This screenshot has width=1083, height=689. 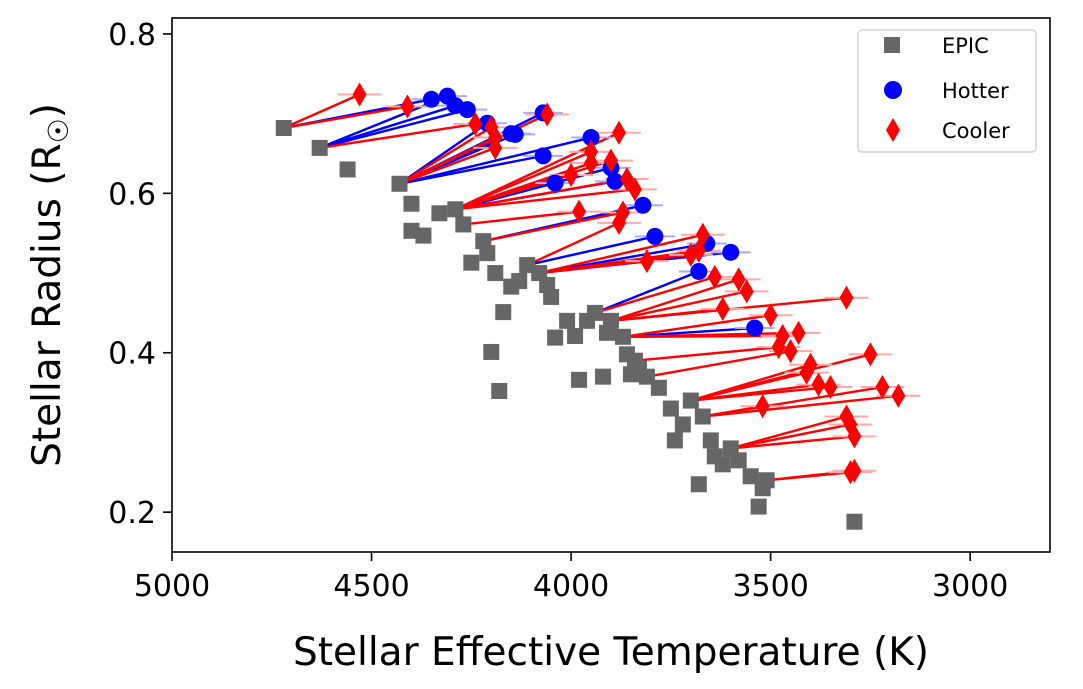 What do you see at coordinates (975, 91) in the screenshot?
I see `legend-label-hotter: Hotter` at bounding box center [975, 91].